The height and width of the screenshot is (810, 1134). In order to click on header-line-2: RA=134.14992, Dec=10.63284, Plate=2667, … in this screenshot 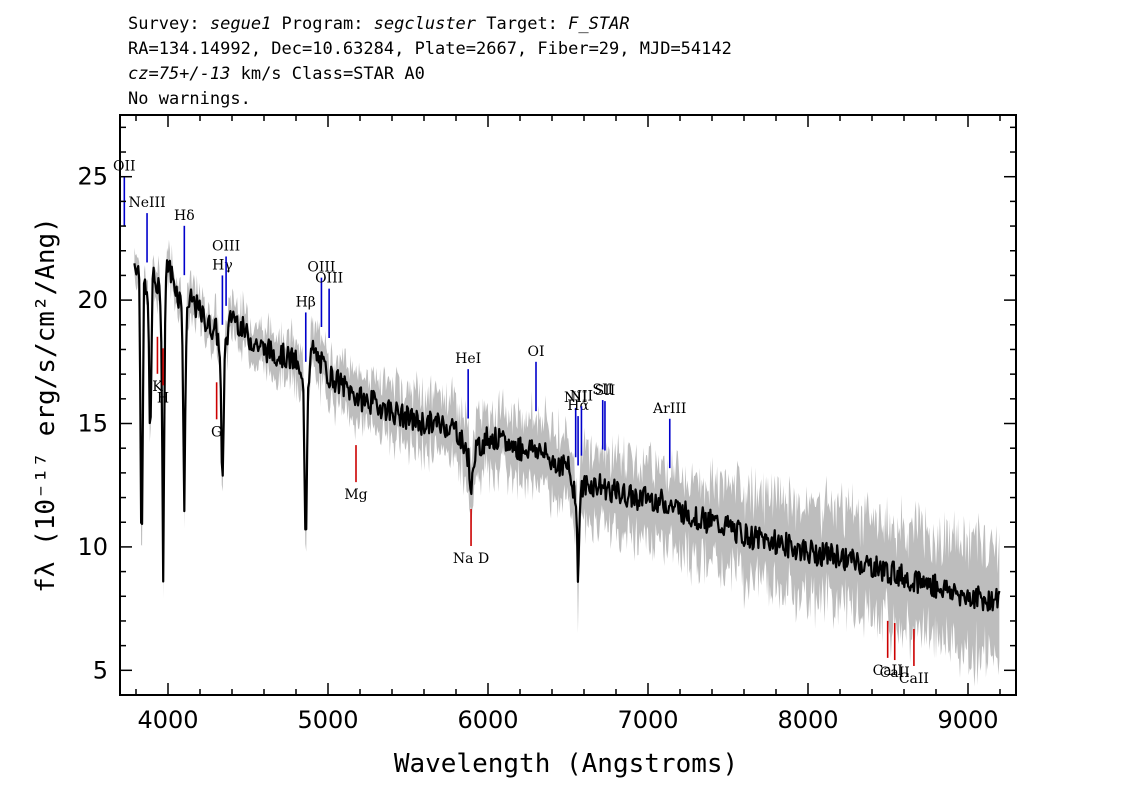, I will do `click(430, 49)`.